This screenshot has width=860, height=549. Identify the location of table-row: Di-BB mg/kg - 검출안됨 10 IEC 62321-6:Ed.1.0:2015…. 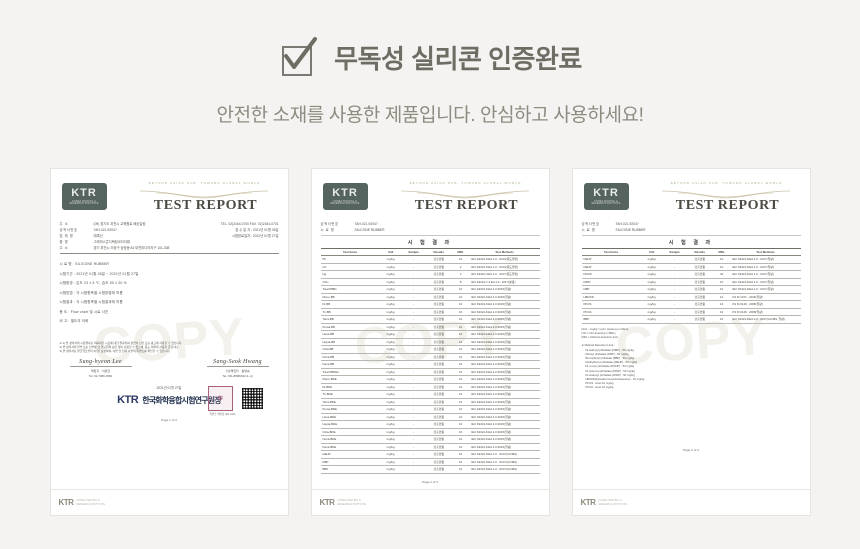
(430, 304).